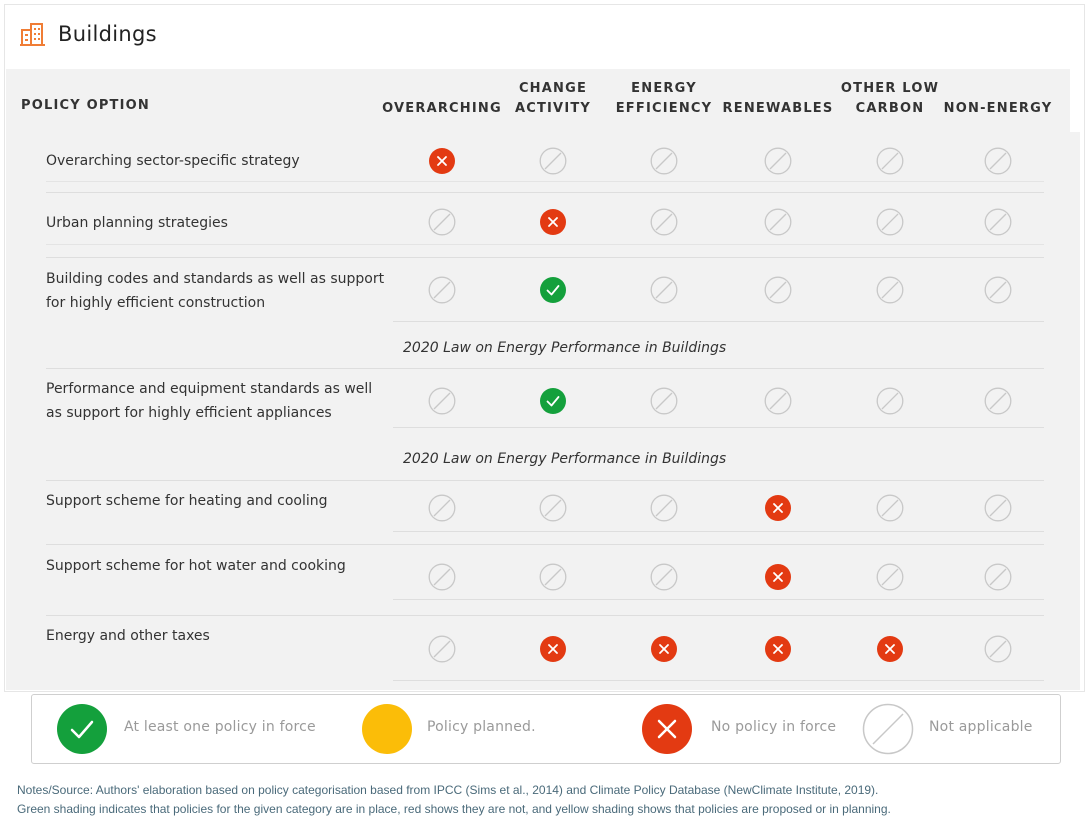  I want to click on row-label: Urban planning strategies, so click(137, 223).